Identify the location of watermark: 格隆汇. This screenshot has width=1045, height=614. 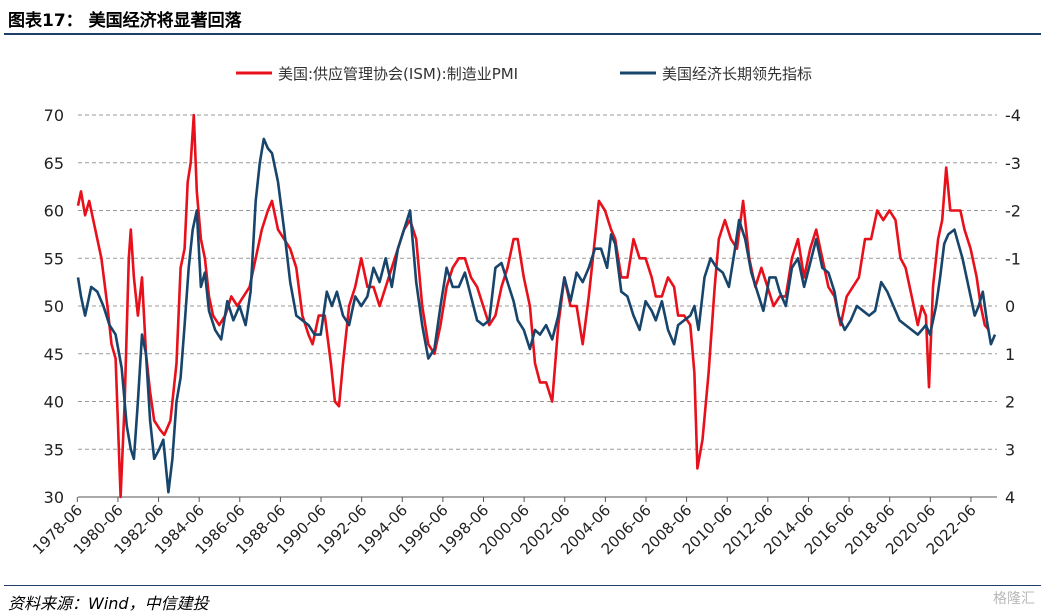
(1014, 599).